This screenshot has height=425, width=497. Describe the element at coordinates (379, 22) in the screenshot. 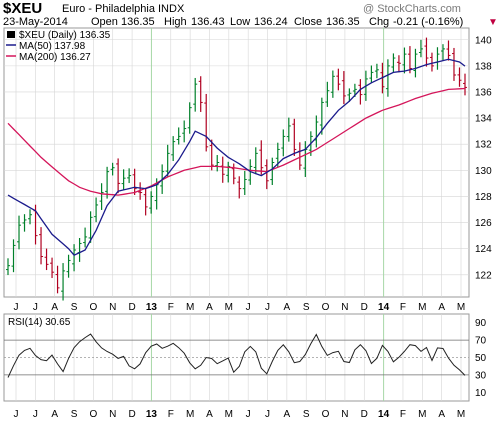

I see `chg-label: Chg` at that location.